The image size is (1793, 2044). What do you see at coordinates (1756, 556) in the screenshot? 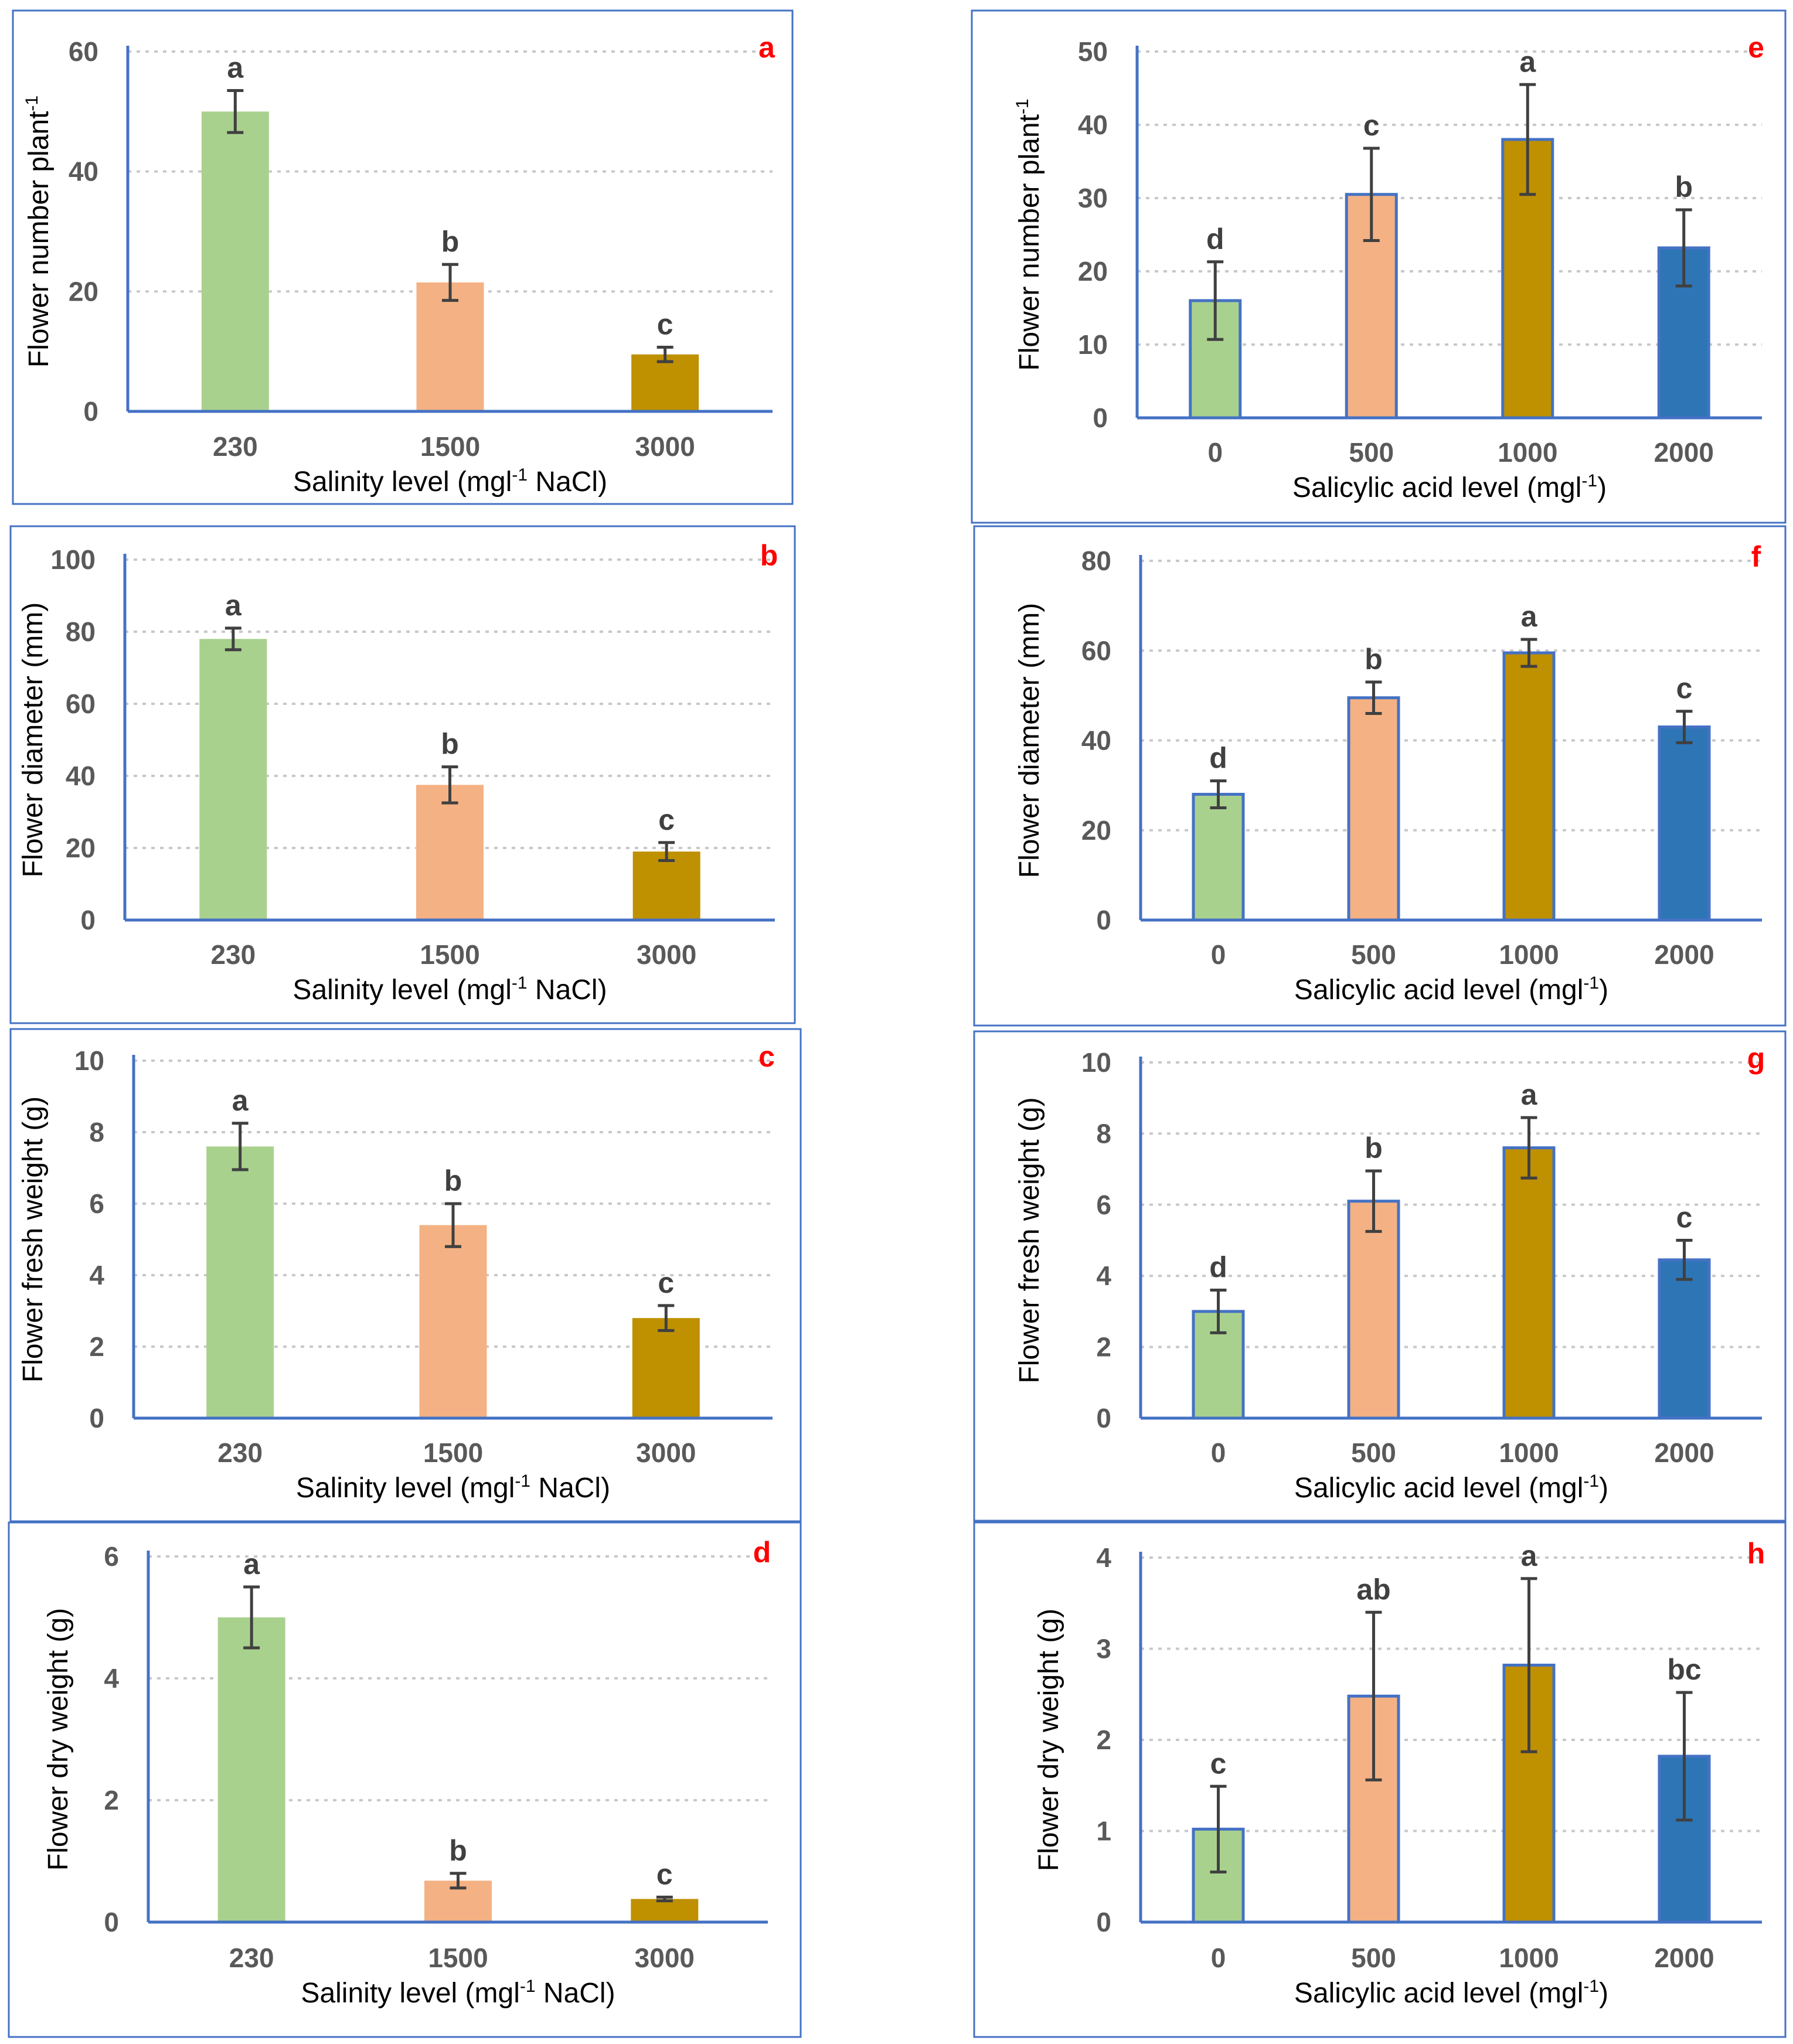
I see `panel-letter: f` at bounding box center [1756, 556].